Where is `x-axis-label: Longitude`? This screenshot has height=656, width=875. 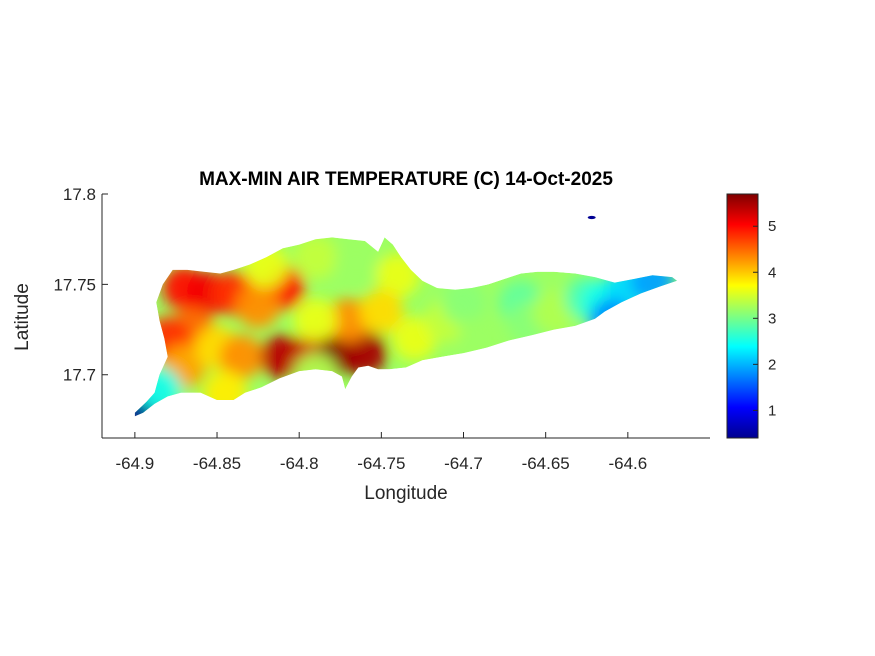
x-axis-label: Longitude is located at coordinates (405, 493).